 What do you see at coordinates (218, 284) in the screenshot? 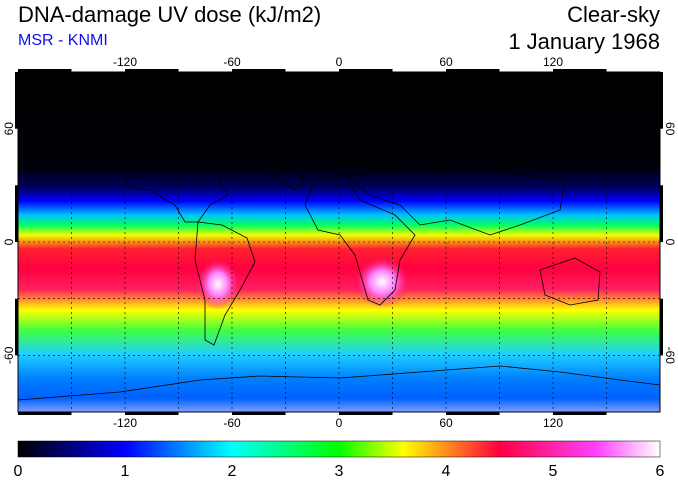
I see `south-america-hotspot` at bounding box center [218, 284].